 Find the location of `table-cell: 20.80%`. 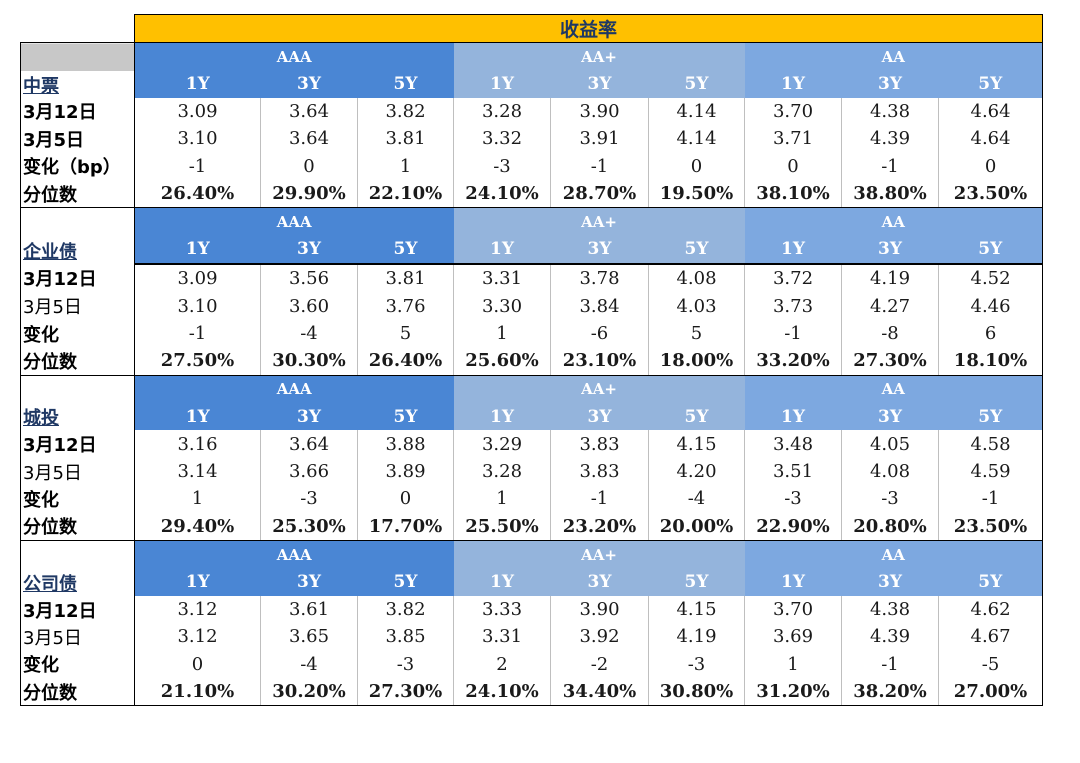

table-cell: 20.80% is located at coordinates (890, 527).